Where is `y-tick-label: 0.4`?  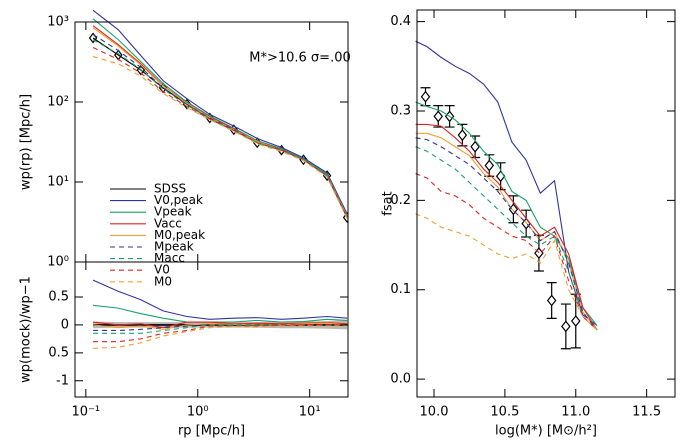
y-tick-label: 0.4 is located at coordinates (400, 21).